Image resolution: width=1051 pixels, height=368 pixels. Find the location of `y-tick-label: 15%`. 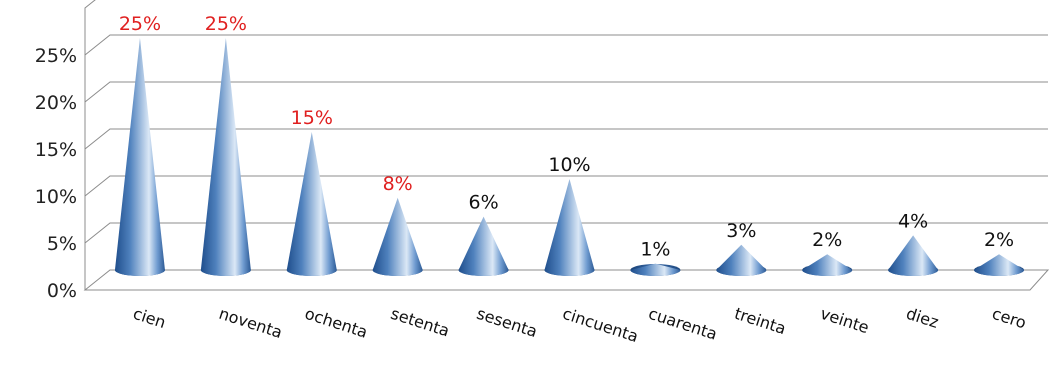

y-tick-label: 15% is located at coordinates (56, 150).